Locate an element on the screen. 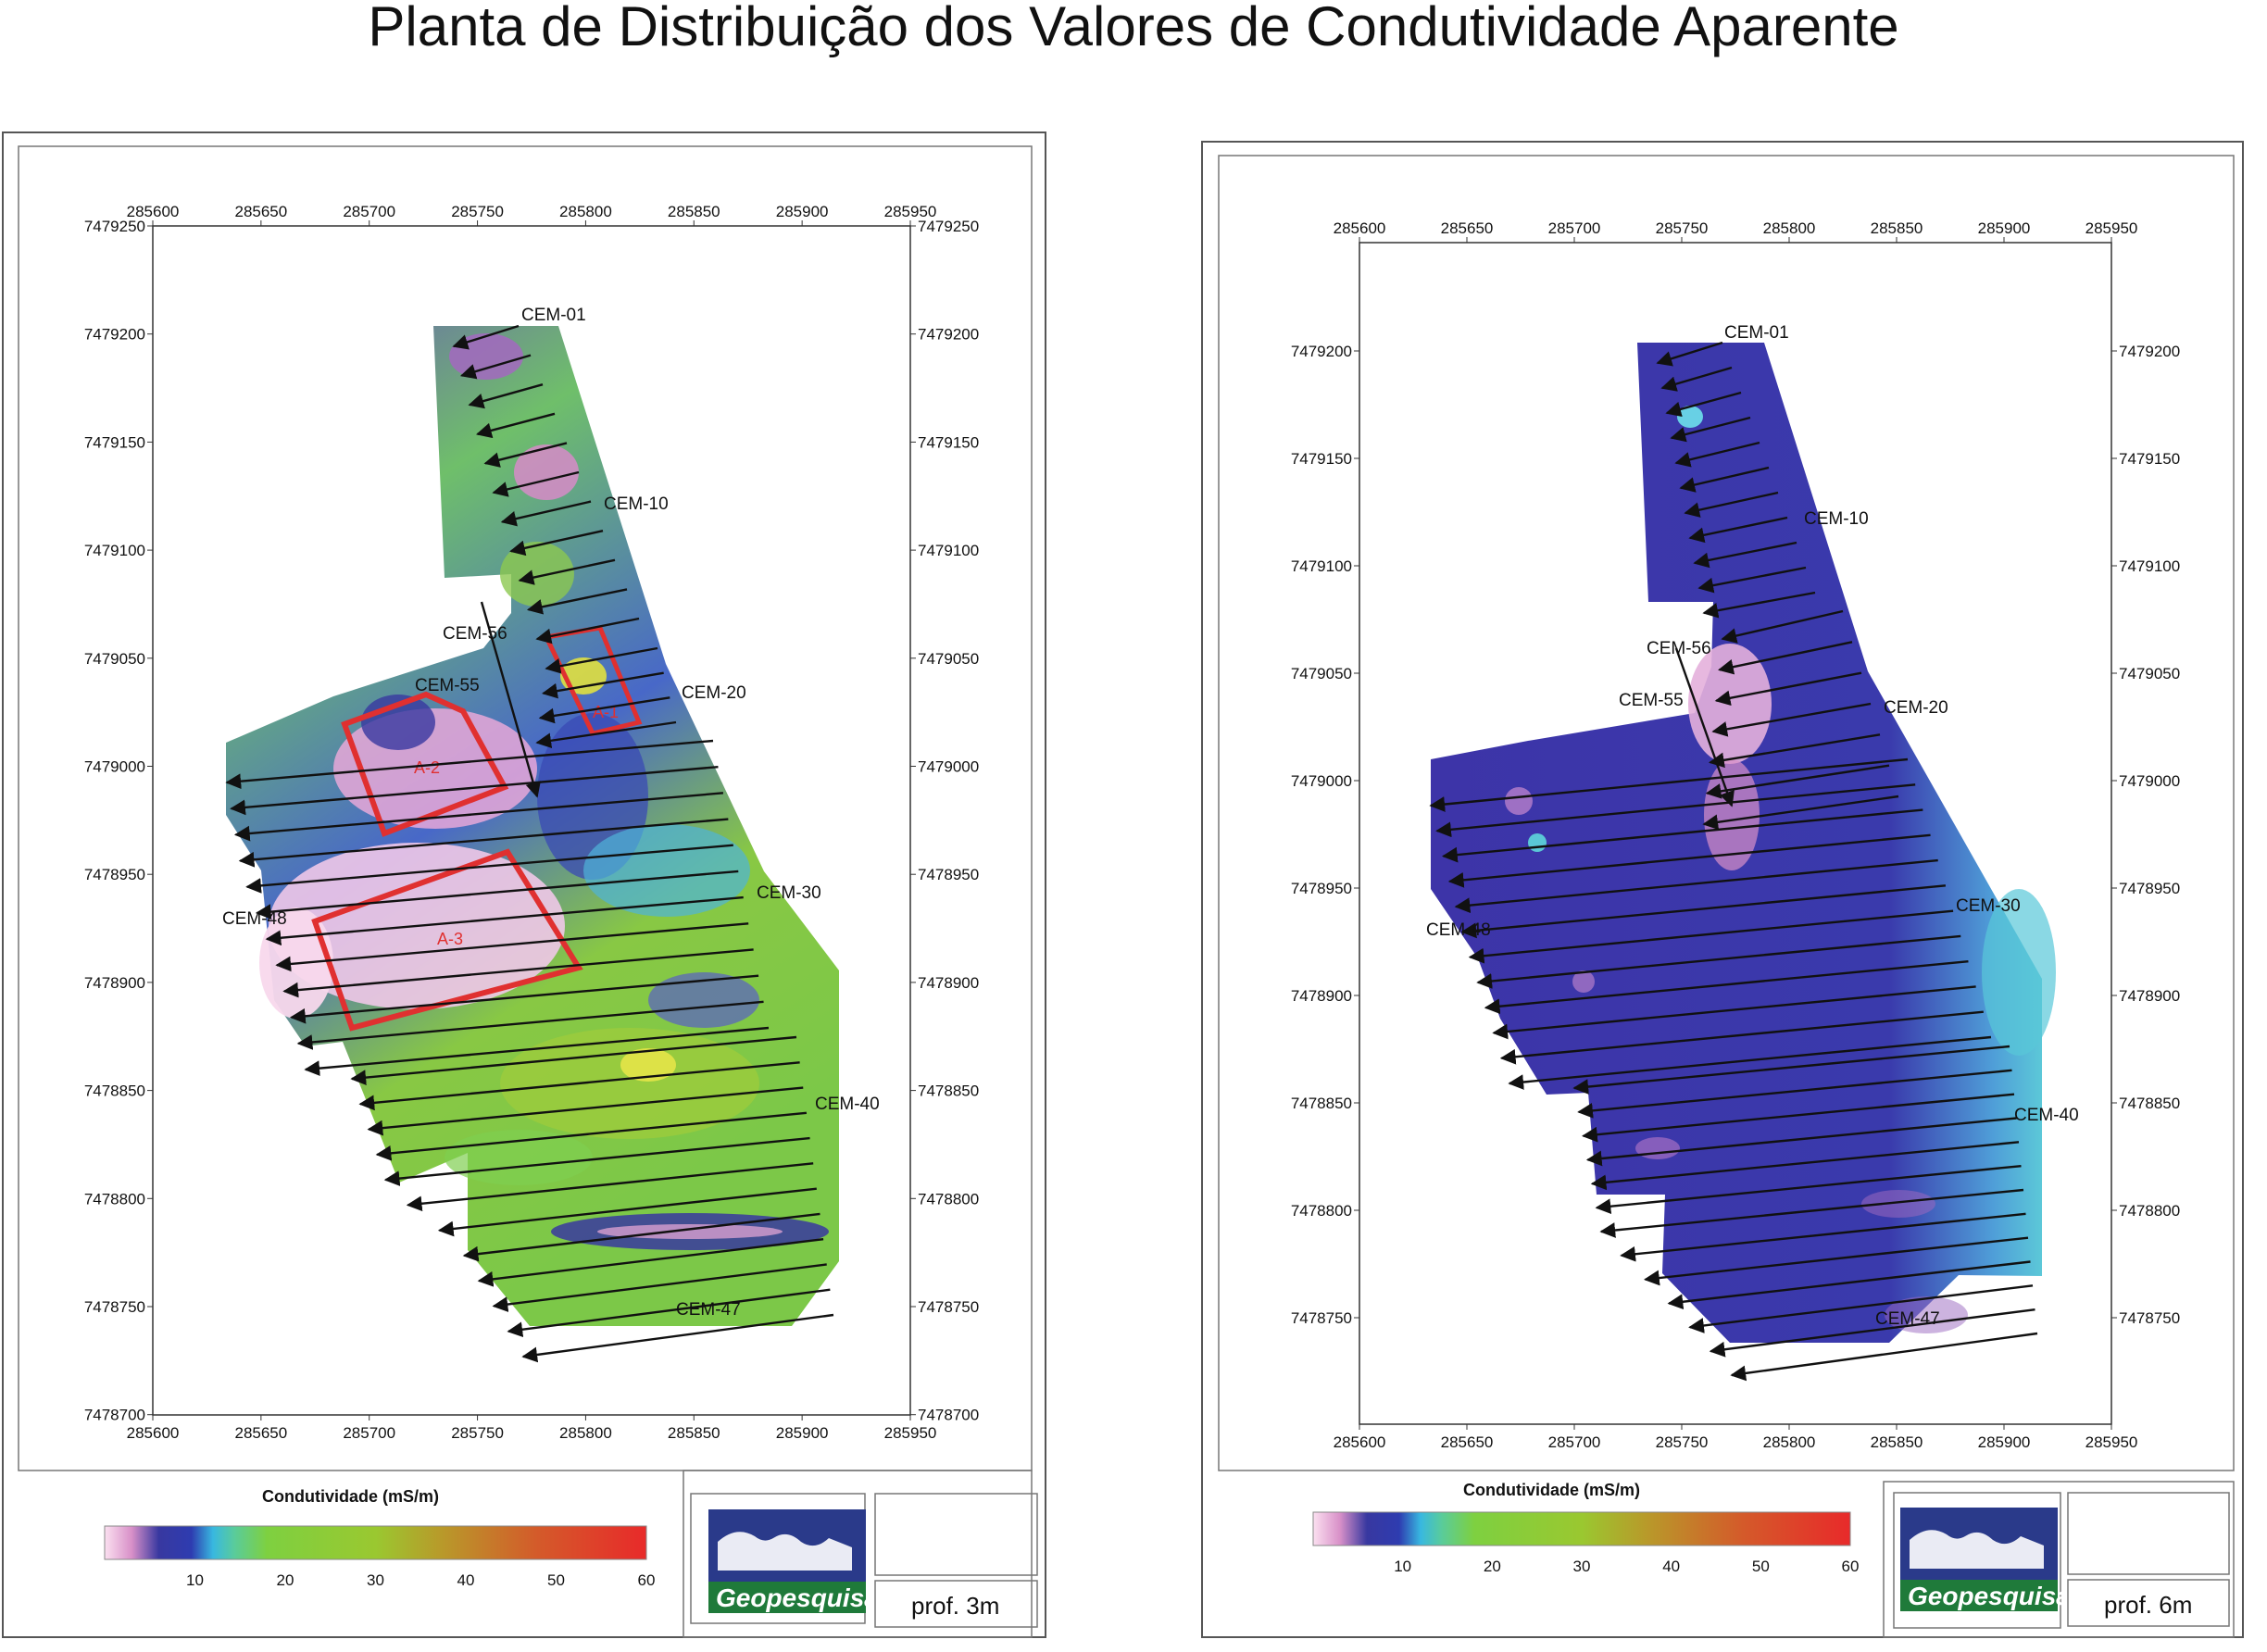 This screenshot has width=2267, height=1652. y-tick-label-left: 7479150 is located at coordinates (1321, 459).